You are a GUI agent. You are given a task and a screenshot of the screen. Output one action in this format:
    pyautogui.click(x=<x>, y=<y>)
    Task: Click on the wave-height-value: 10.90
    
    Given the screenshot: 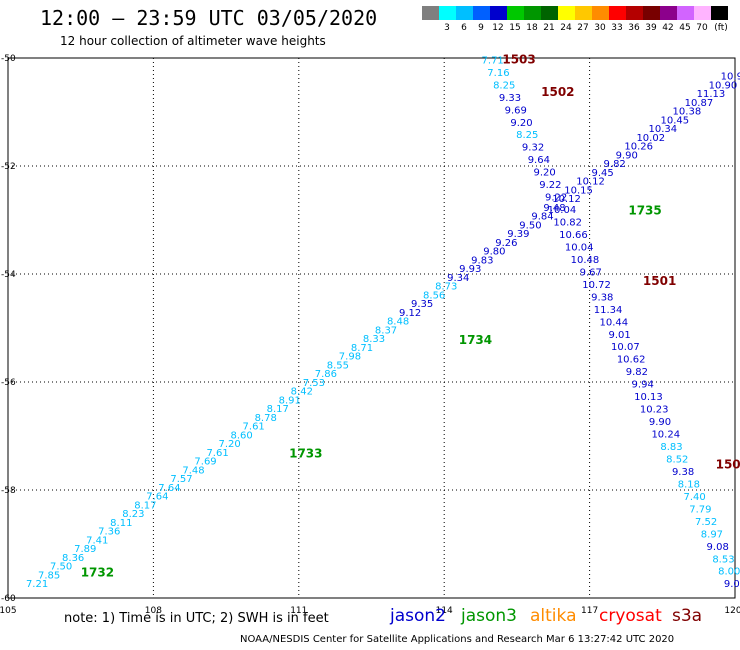 What is the action you would take?
    pyautogui.click(x=723, y=85)
    